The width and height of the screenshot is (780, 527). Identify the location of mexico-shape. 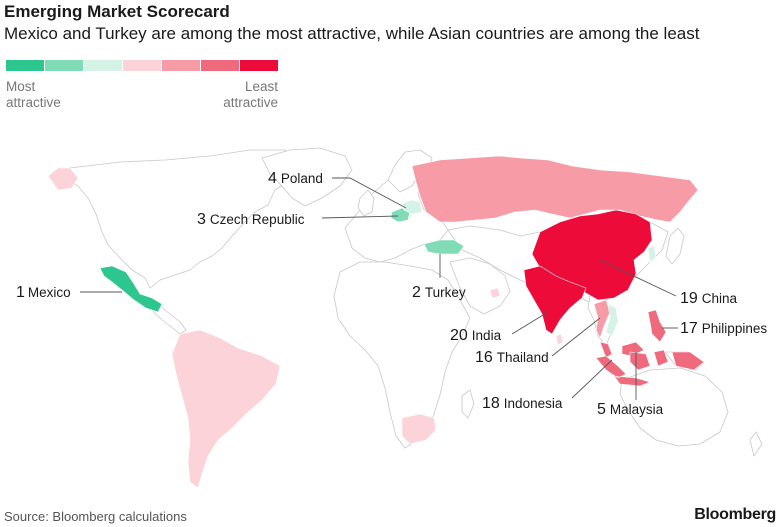
(131, 289).